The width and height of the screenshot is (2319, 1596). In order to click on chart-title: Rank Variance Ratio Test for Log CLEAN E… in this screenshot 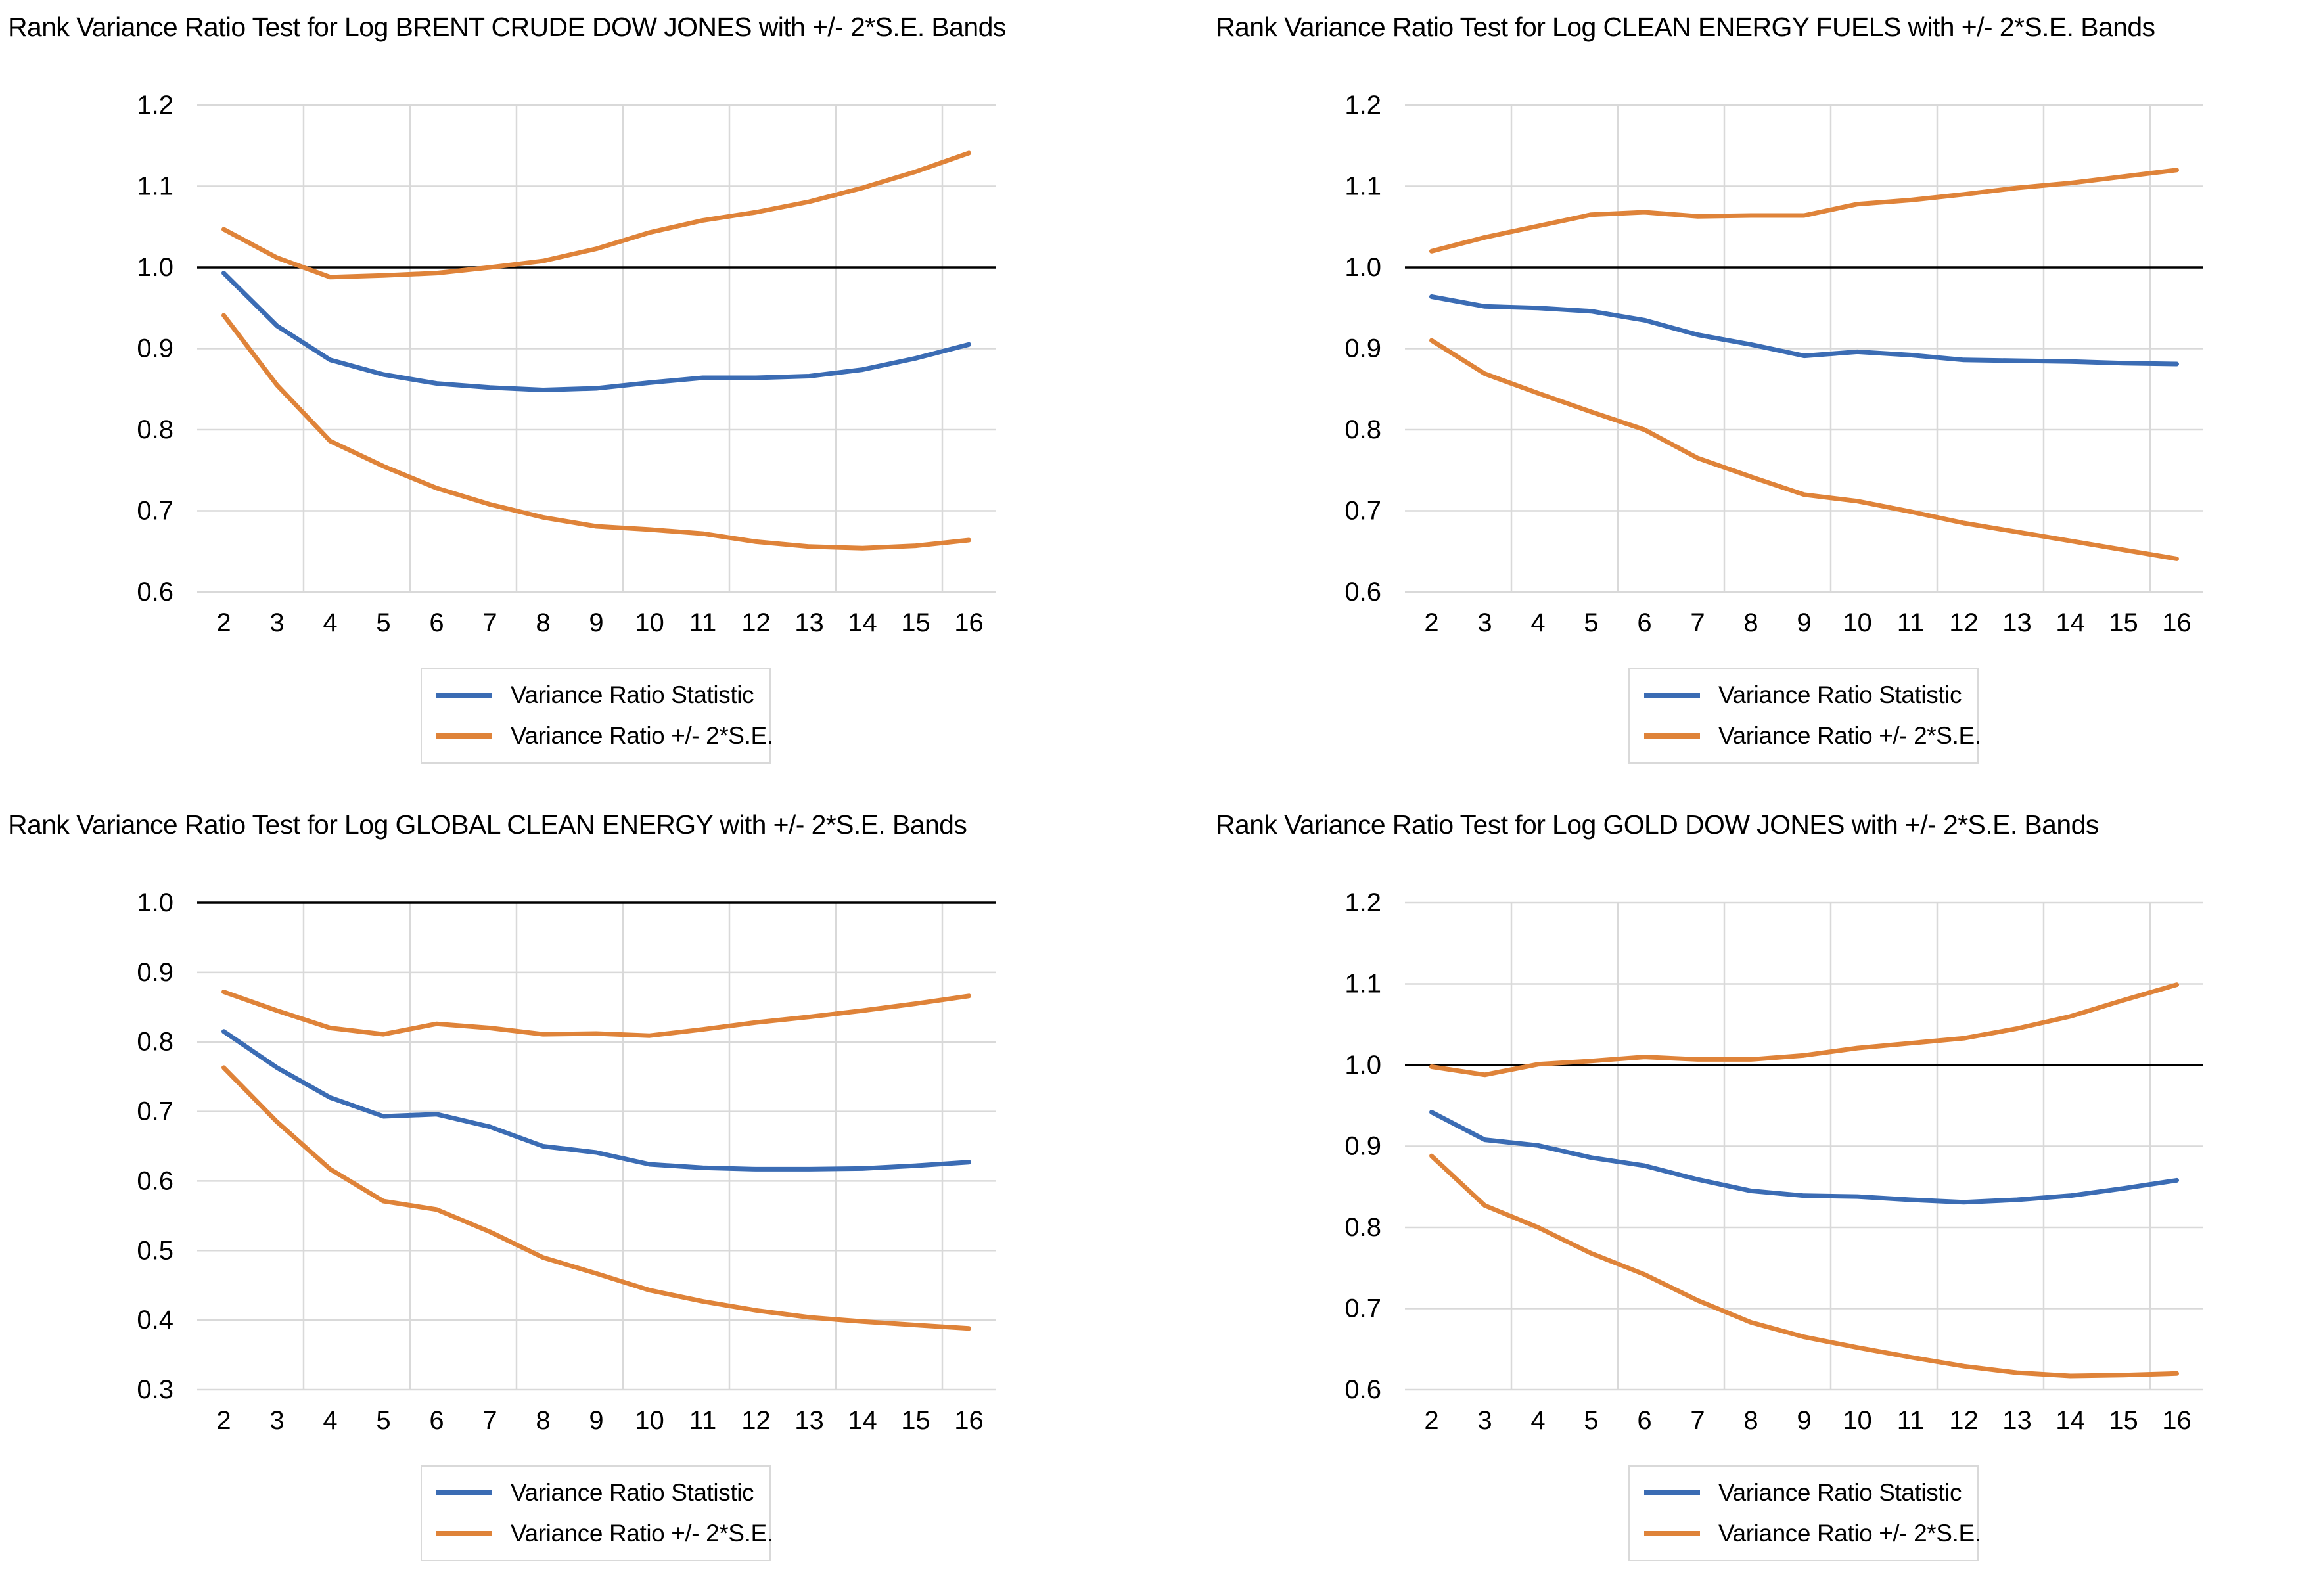, I will do `click(1685, 27)`.